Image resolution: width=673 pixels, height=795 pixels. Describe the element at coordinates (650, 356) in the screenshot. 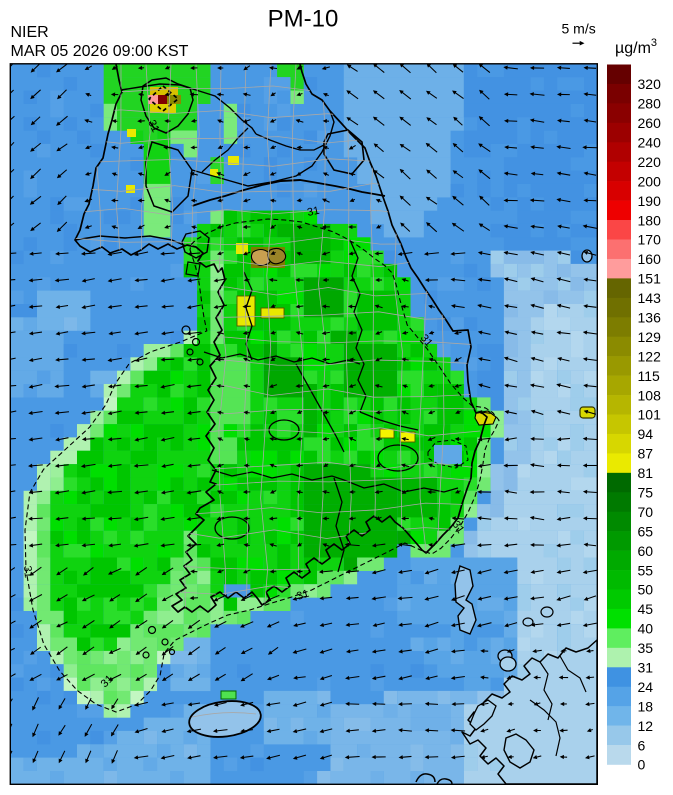

I see `svg-text: 122` at that location.